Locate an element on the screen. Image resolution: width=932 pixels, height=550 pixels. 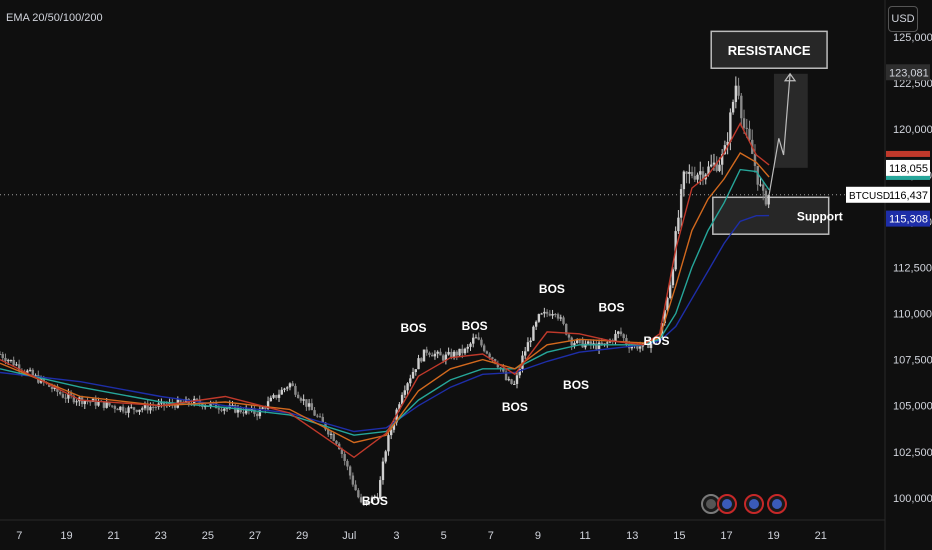
projection-arrowhead is located at coordinates (790, 77).